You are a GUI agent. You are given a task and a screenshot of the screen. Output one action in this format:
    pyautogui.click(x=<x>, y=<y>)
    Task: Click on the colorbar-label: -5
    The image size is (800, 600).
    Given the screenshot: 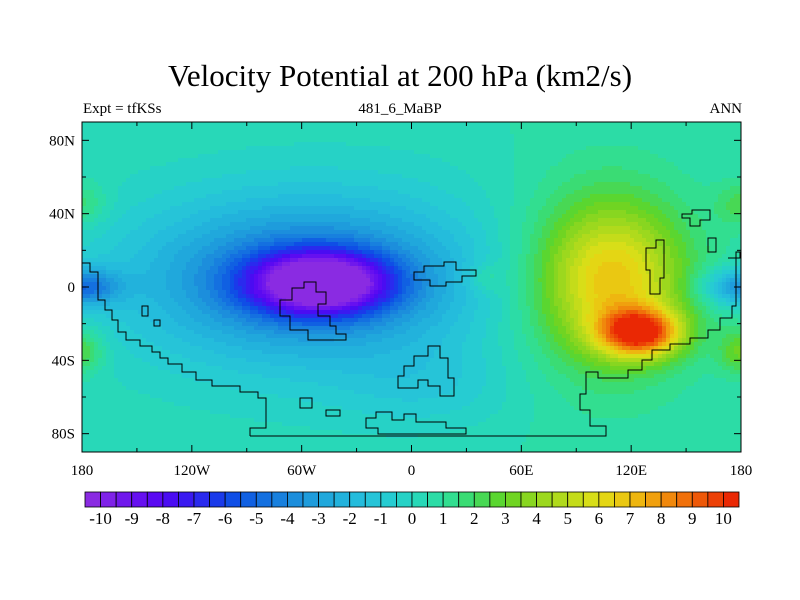 What is the action you would take?
    pyautogui.click(x=256, y=518)
    